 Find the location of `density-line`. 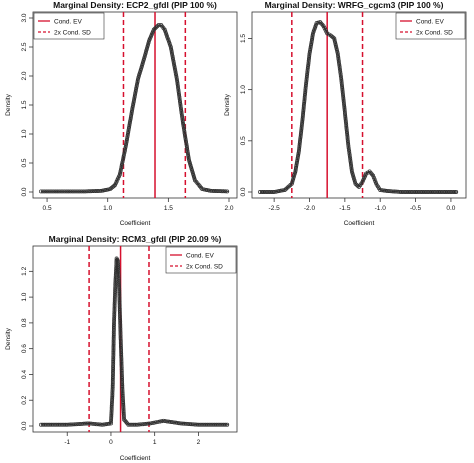

density-line is located at coordinates (135, 108).